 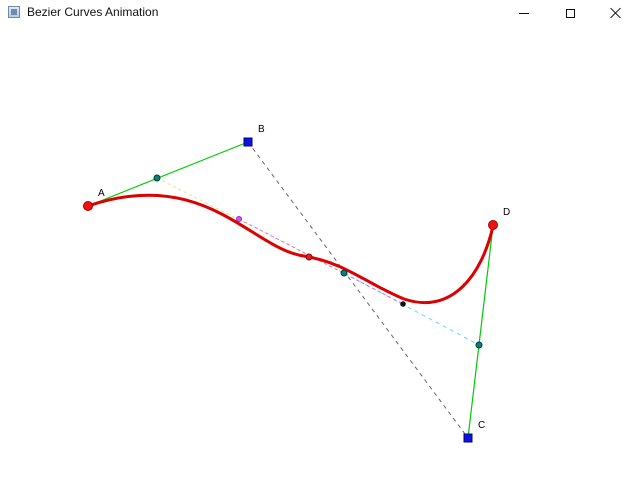 What do you see at coordinates (14, 12) in the screenshot?
I see `app-icon` at bounding box center [14, 12].